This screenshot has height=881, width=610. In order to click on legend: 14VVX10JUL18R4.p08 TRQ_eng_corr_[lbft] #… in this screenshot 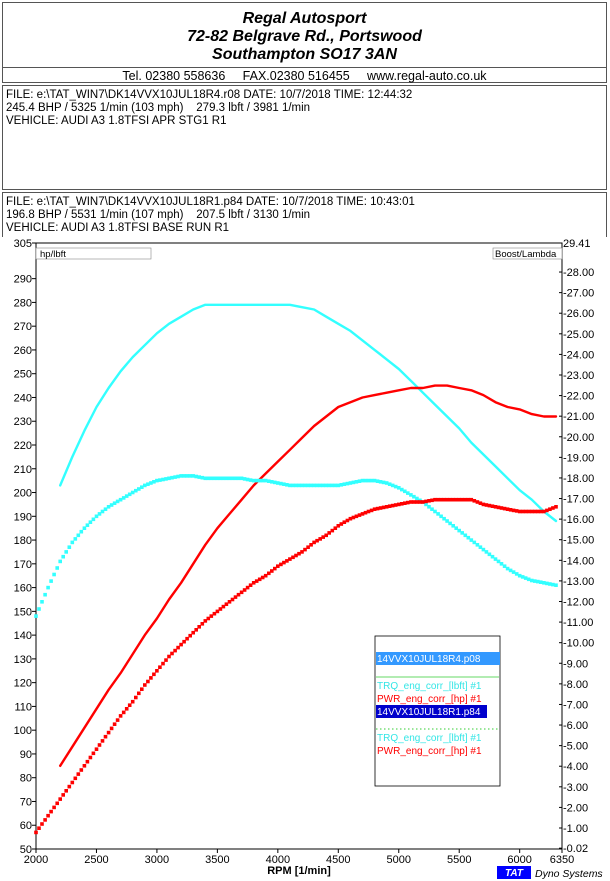, I will do `click(437, 711)`.